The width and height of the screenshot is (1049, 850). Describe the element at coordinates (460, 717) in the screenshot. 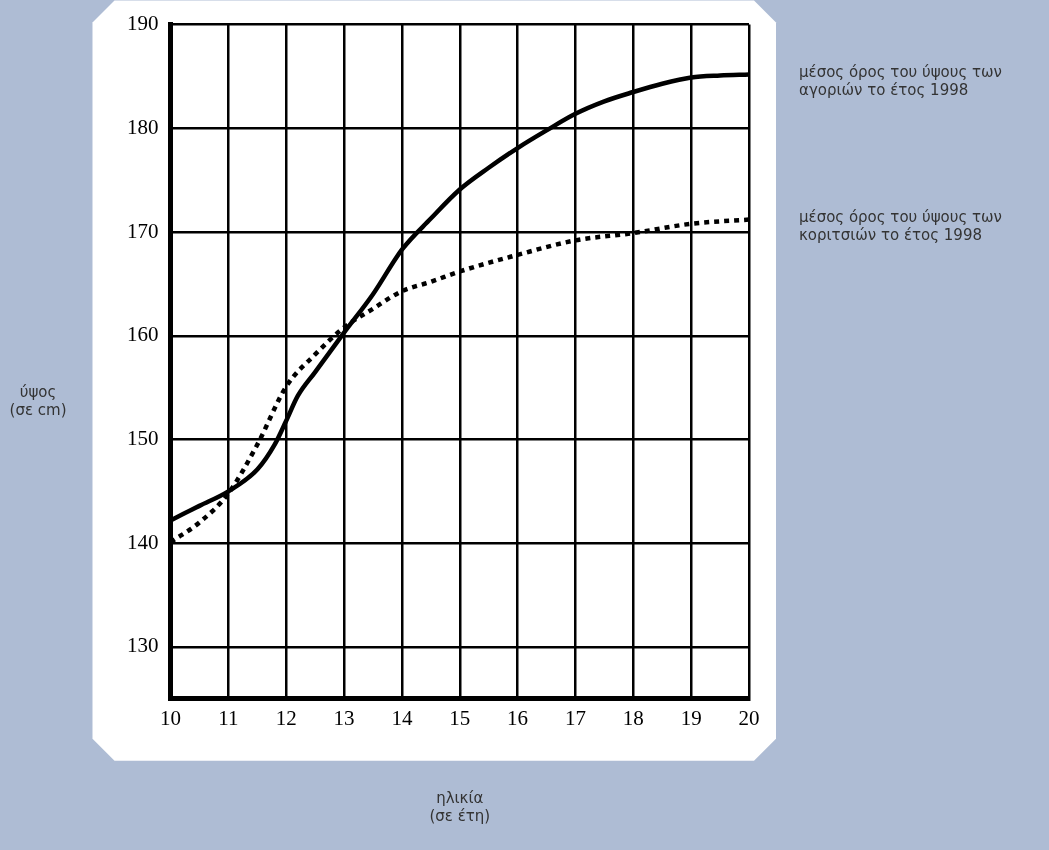

I see `x-tick-label: 15` at that location.